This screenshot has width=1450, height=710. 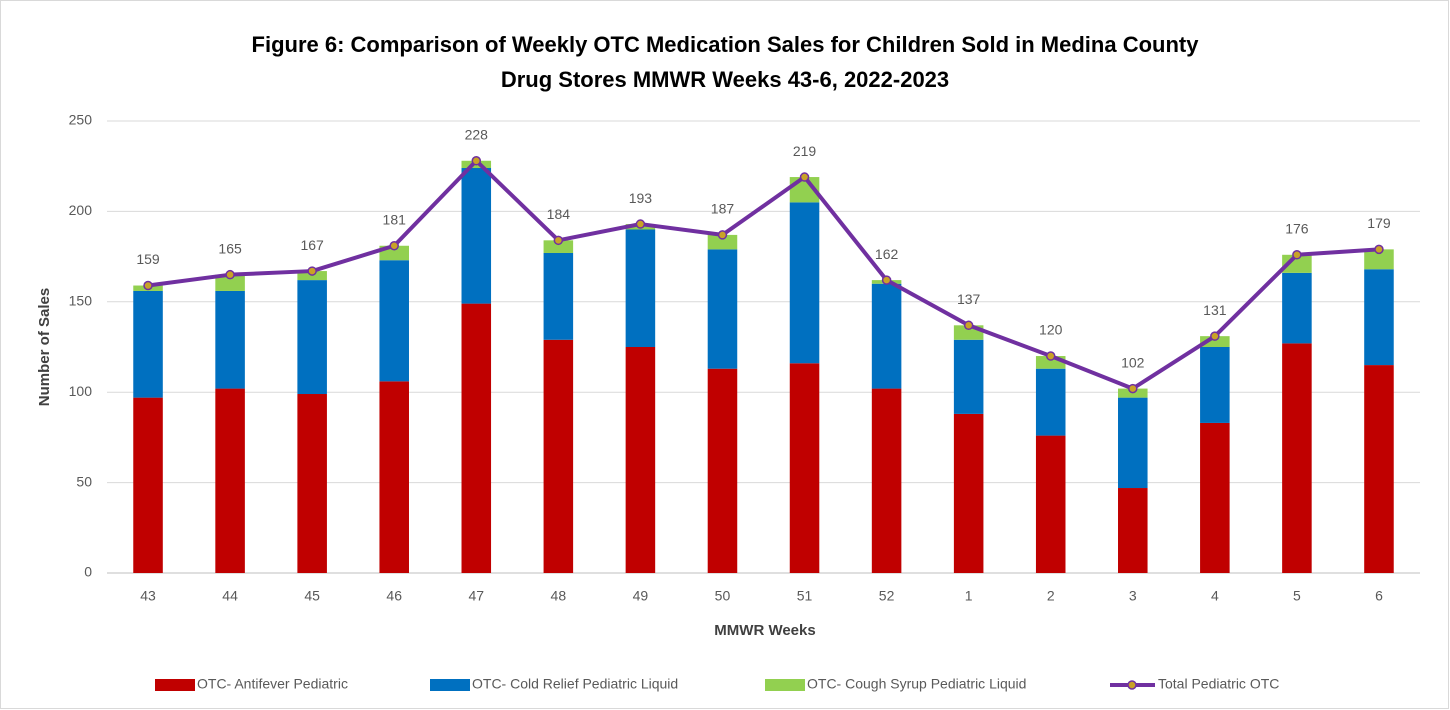 I want to click on data-label: 184, so click(x=559, y=214).